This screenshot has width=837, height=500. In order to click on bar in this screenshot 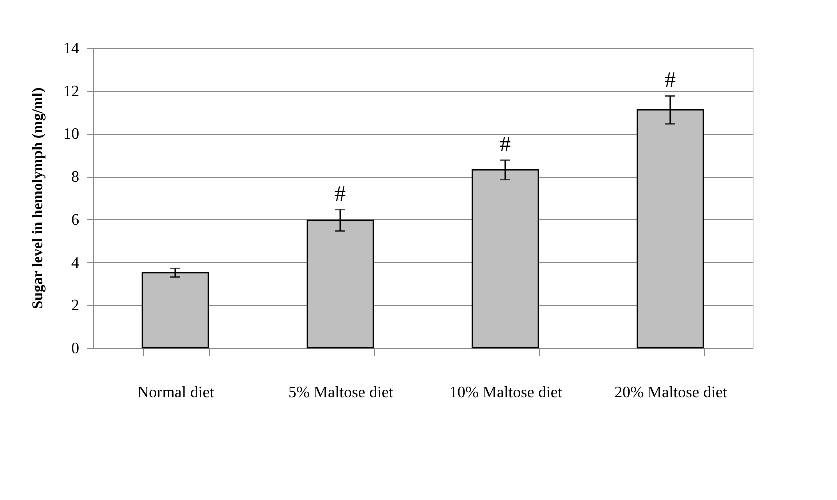, I will do `click(176, 310)`.